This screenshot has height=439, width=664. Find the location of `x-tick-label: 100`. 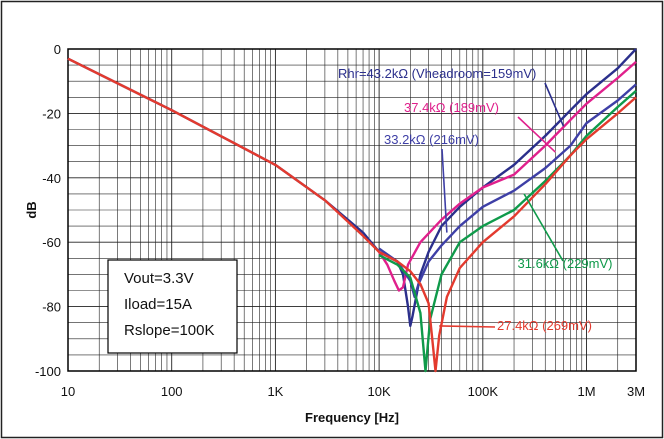

x-tick-label: 100 is located at coordinates (172, 391).